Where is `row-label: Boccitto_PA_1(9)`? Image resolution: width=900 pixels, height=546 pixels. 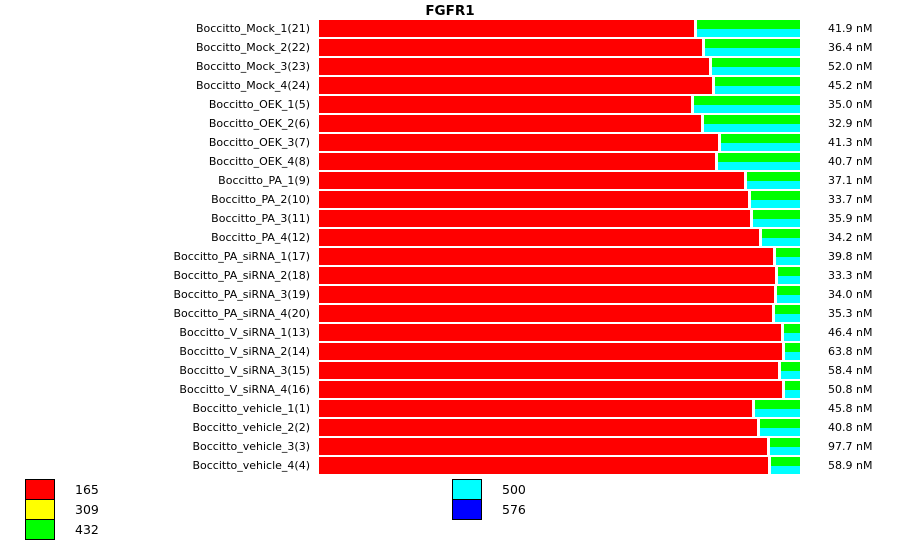 row-label: Boccitto_PA_1(9) is located at coordinates (264, 180).